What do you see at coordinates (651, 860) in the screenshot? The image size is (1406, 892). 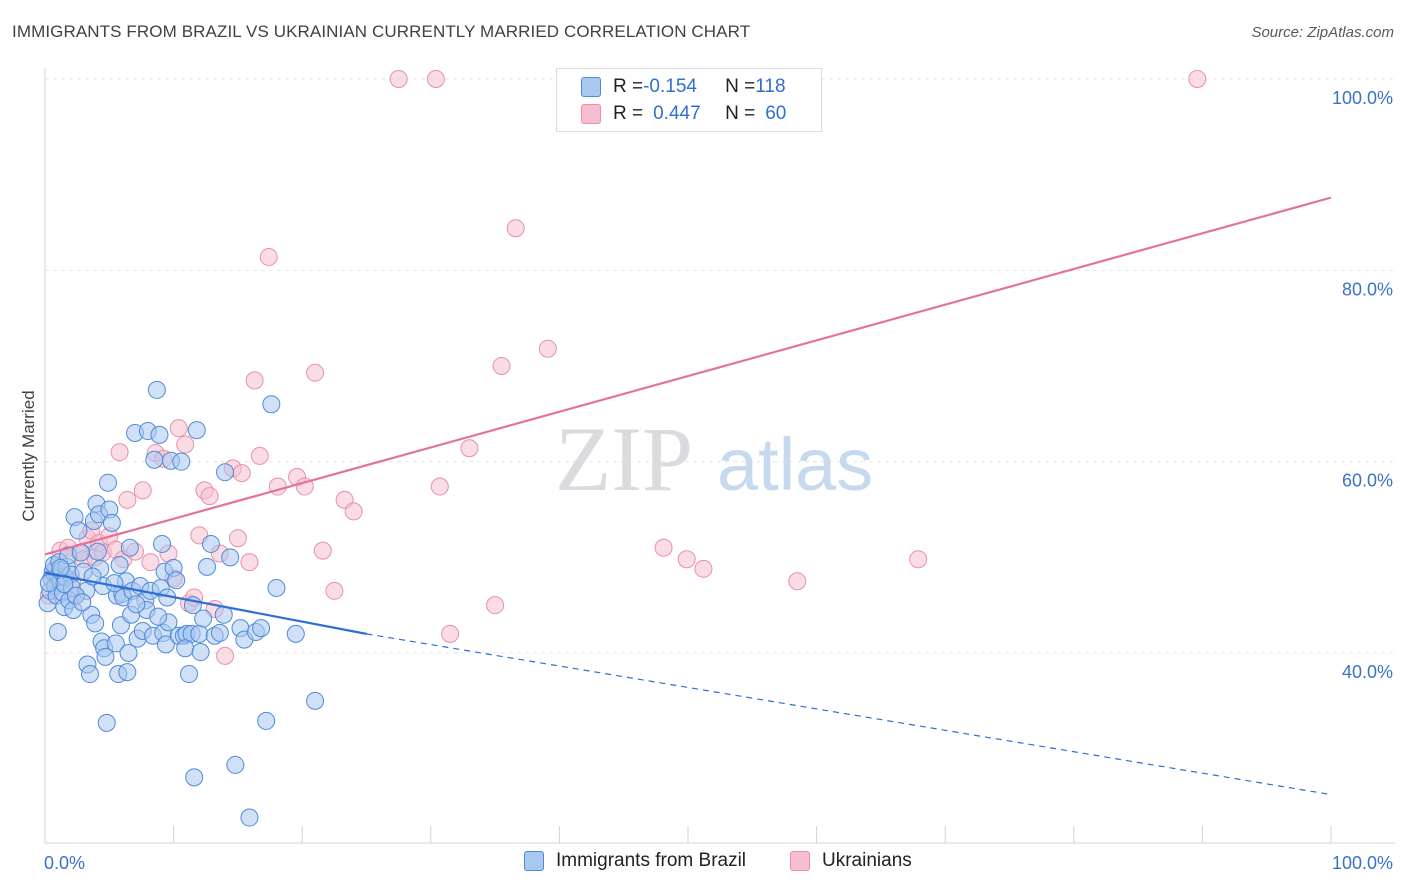 I see `legend-label: Immigrants from Brazil` at bounding box center [651, 860].